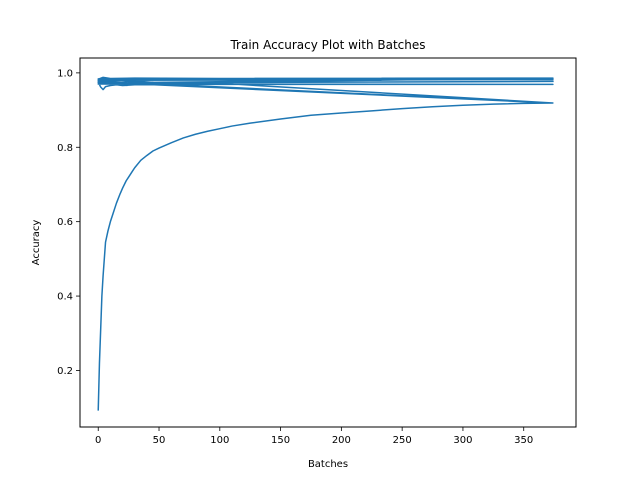  What do you see at coordinates (65, 73) in the screenshot?
I see `y-tick-label: 1.0` at bounding box center [65, 73].